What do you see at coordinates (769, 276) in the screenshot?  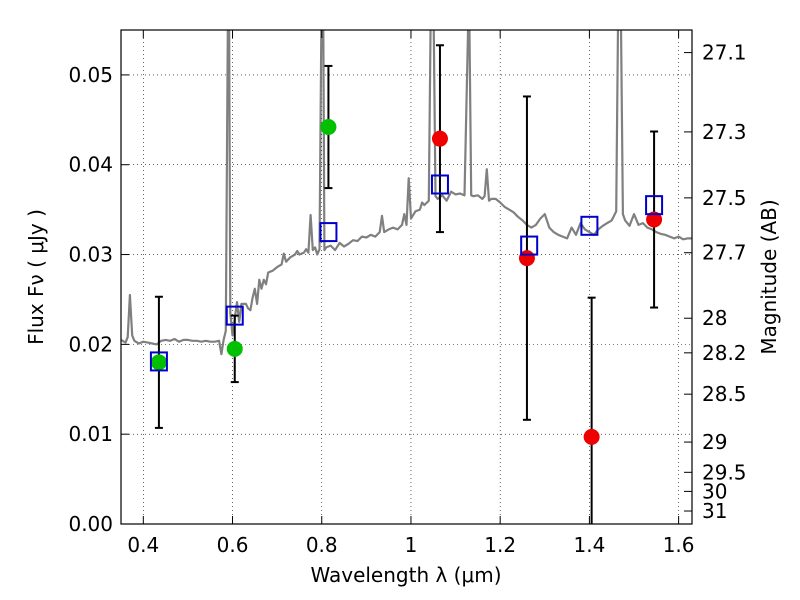 I see `y-axis-right-label: Magnitude (AB)` at bounding box center [769, 276].